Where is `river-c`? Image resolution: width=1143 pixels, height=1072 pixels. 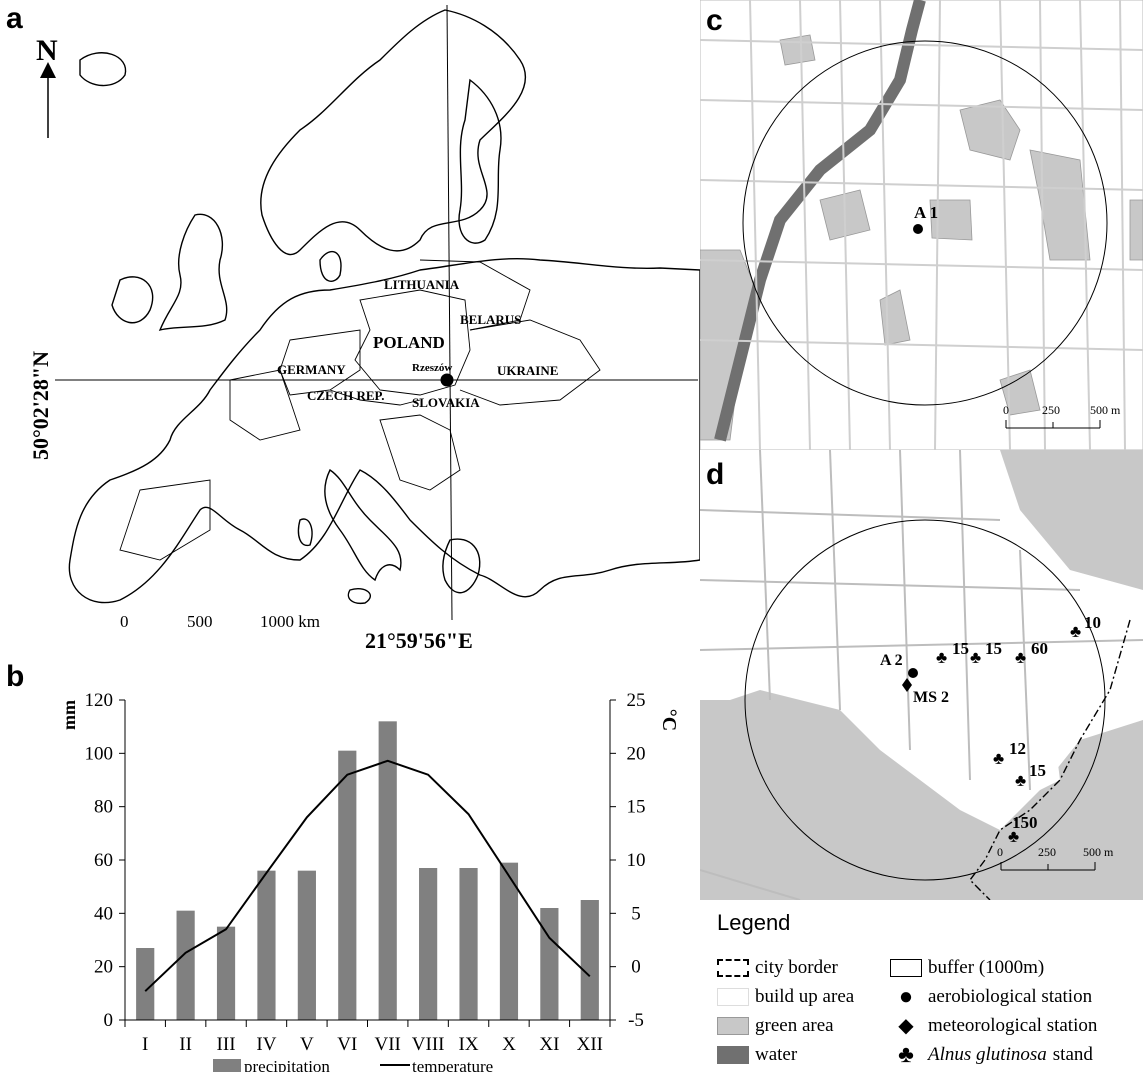
river-c is located at coordinates (820, 221).